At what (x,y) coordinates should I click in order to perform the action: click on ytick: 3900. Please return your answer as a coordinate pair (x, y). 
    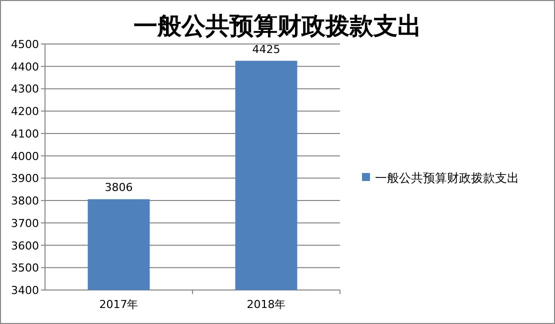
    Looking at the image, I should click on (25, 179).